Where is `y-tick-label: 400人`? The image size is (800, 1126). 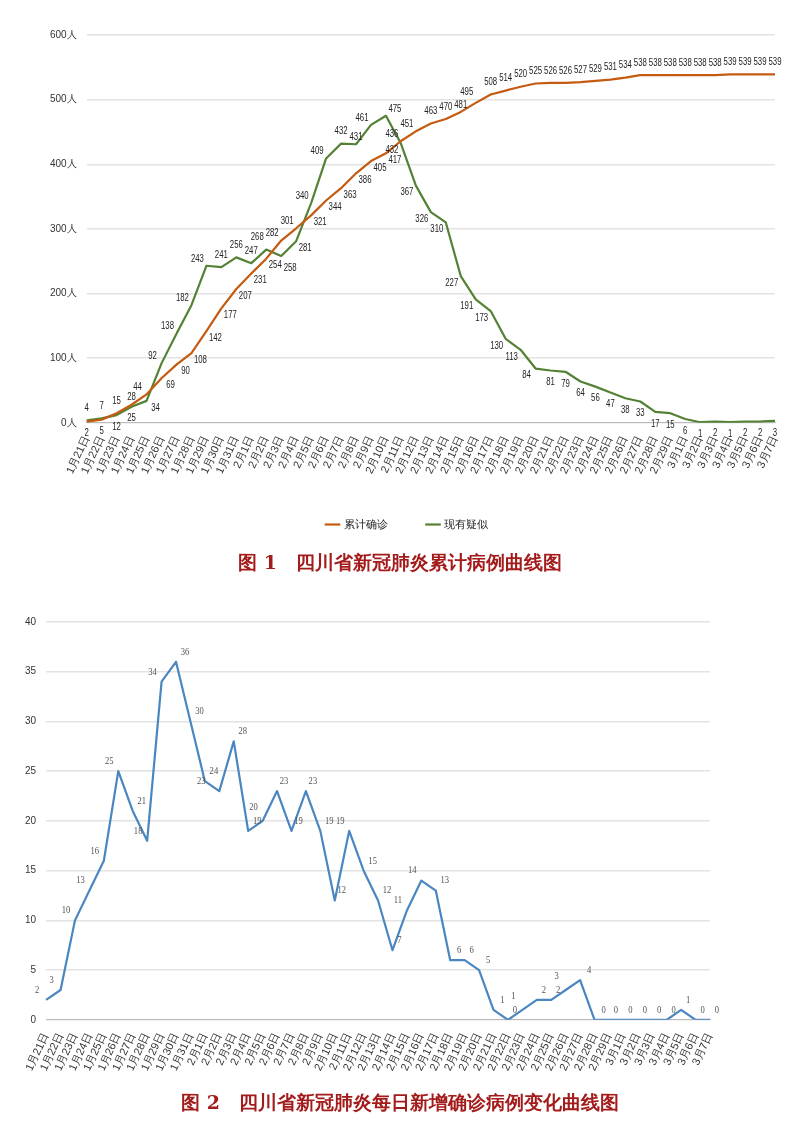
y-tick-label: 400人 is located at coordinates (63, 164).